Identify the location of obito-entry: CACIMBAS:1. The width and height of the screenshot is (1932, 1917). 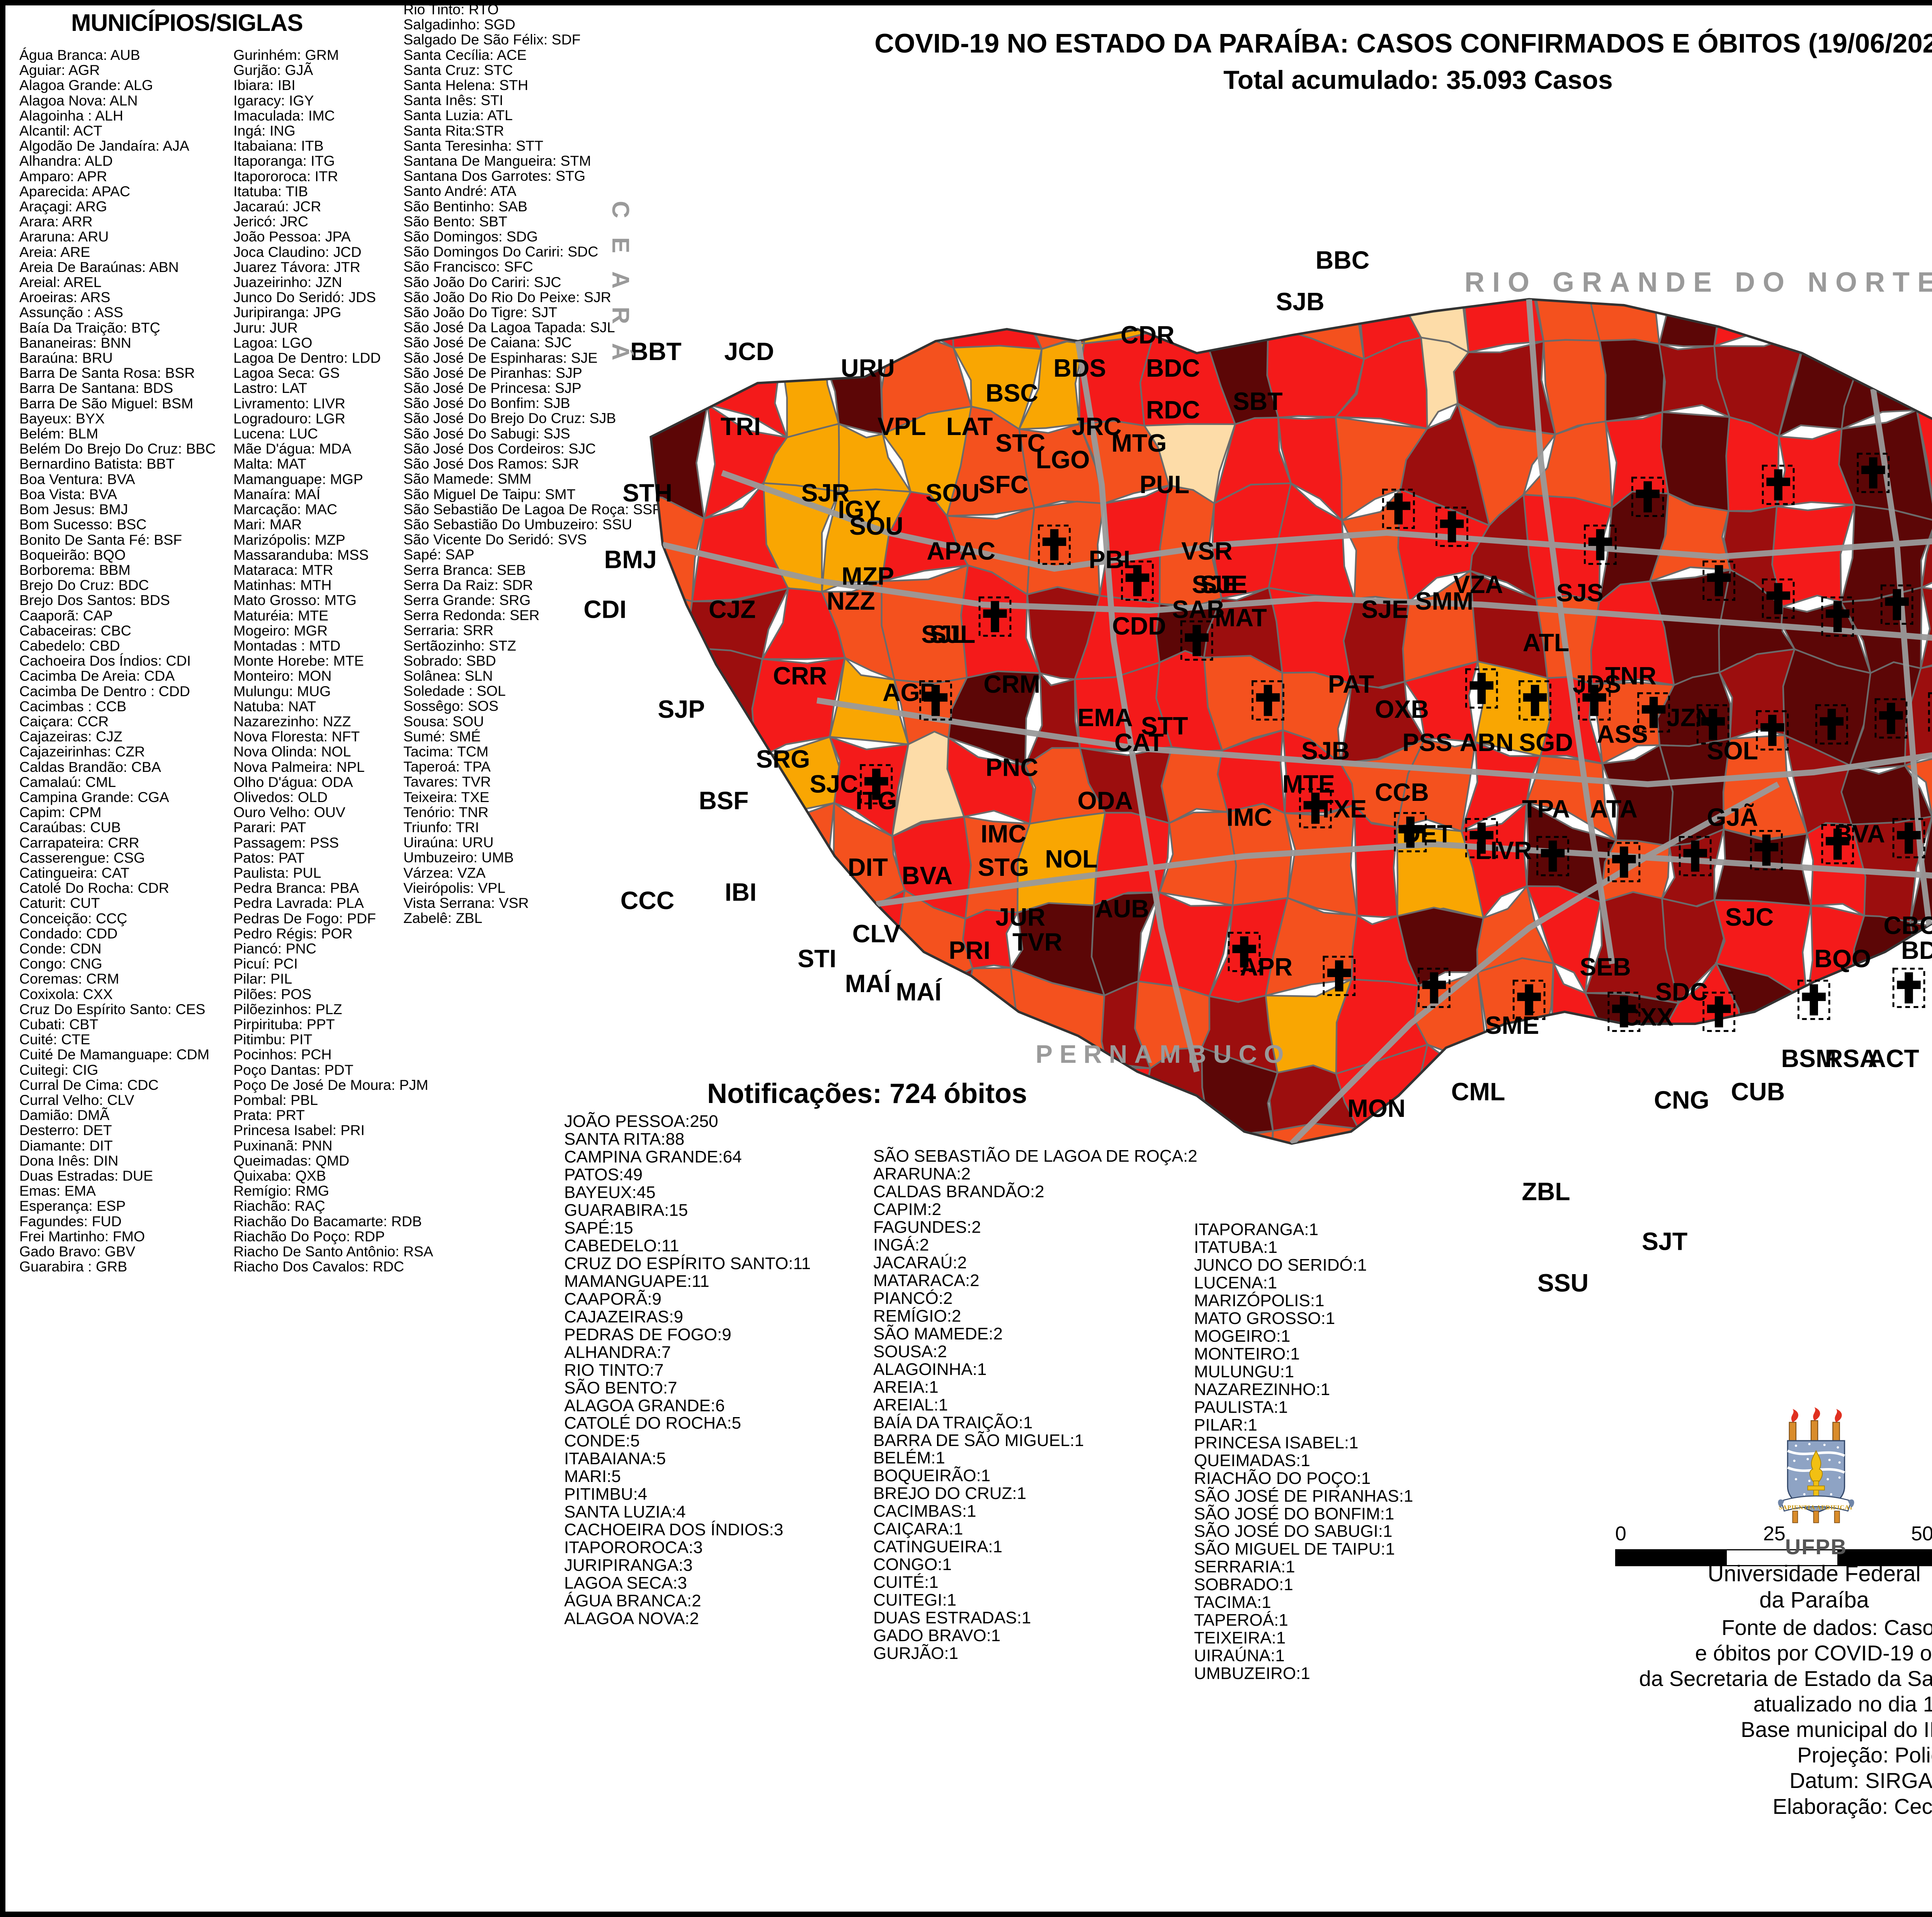
(925, 1511).